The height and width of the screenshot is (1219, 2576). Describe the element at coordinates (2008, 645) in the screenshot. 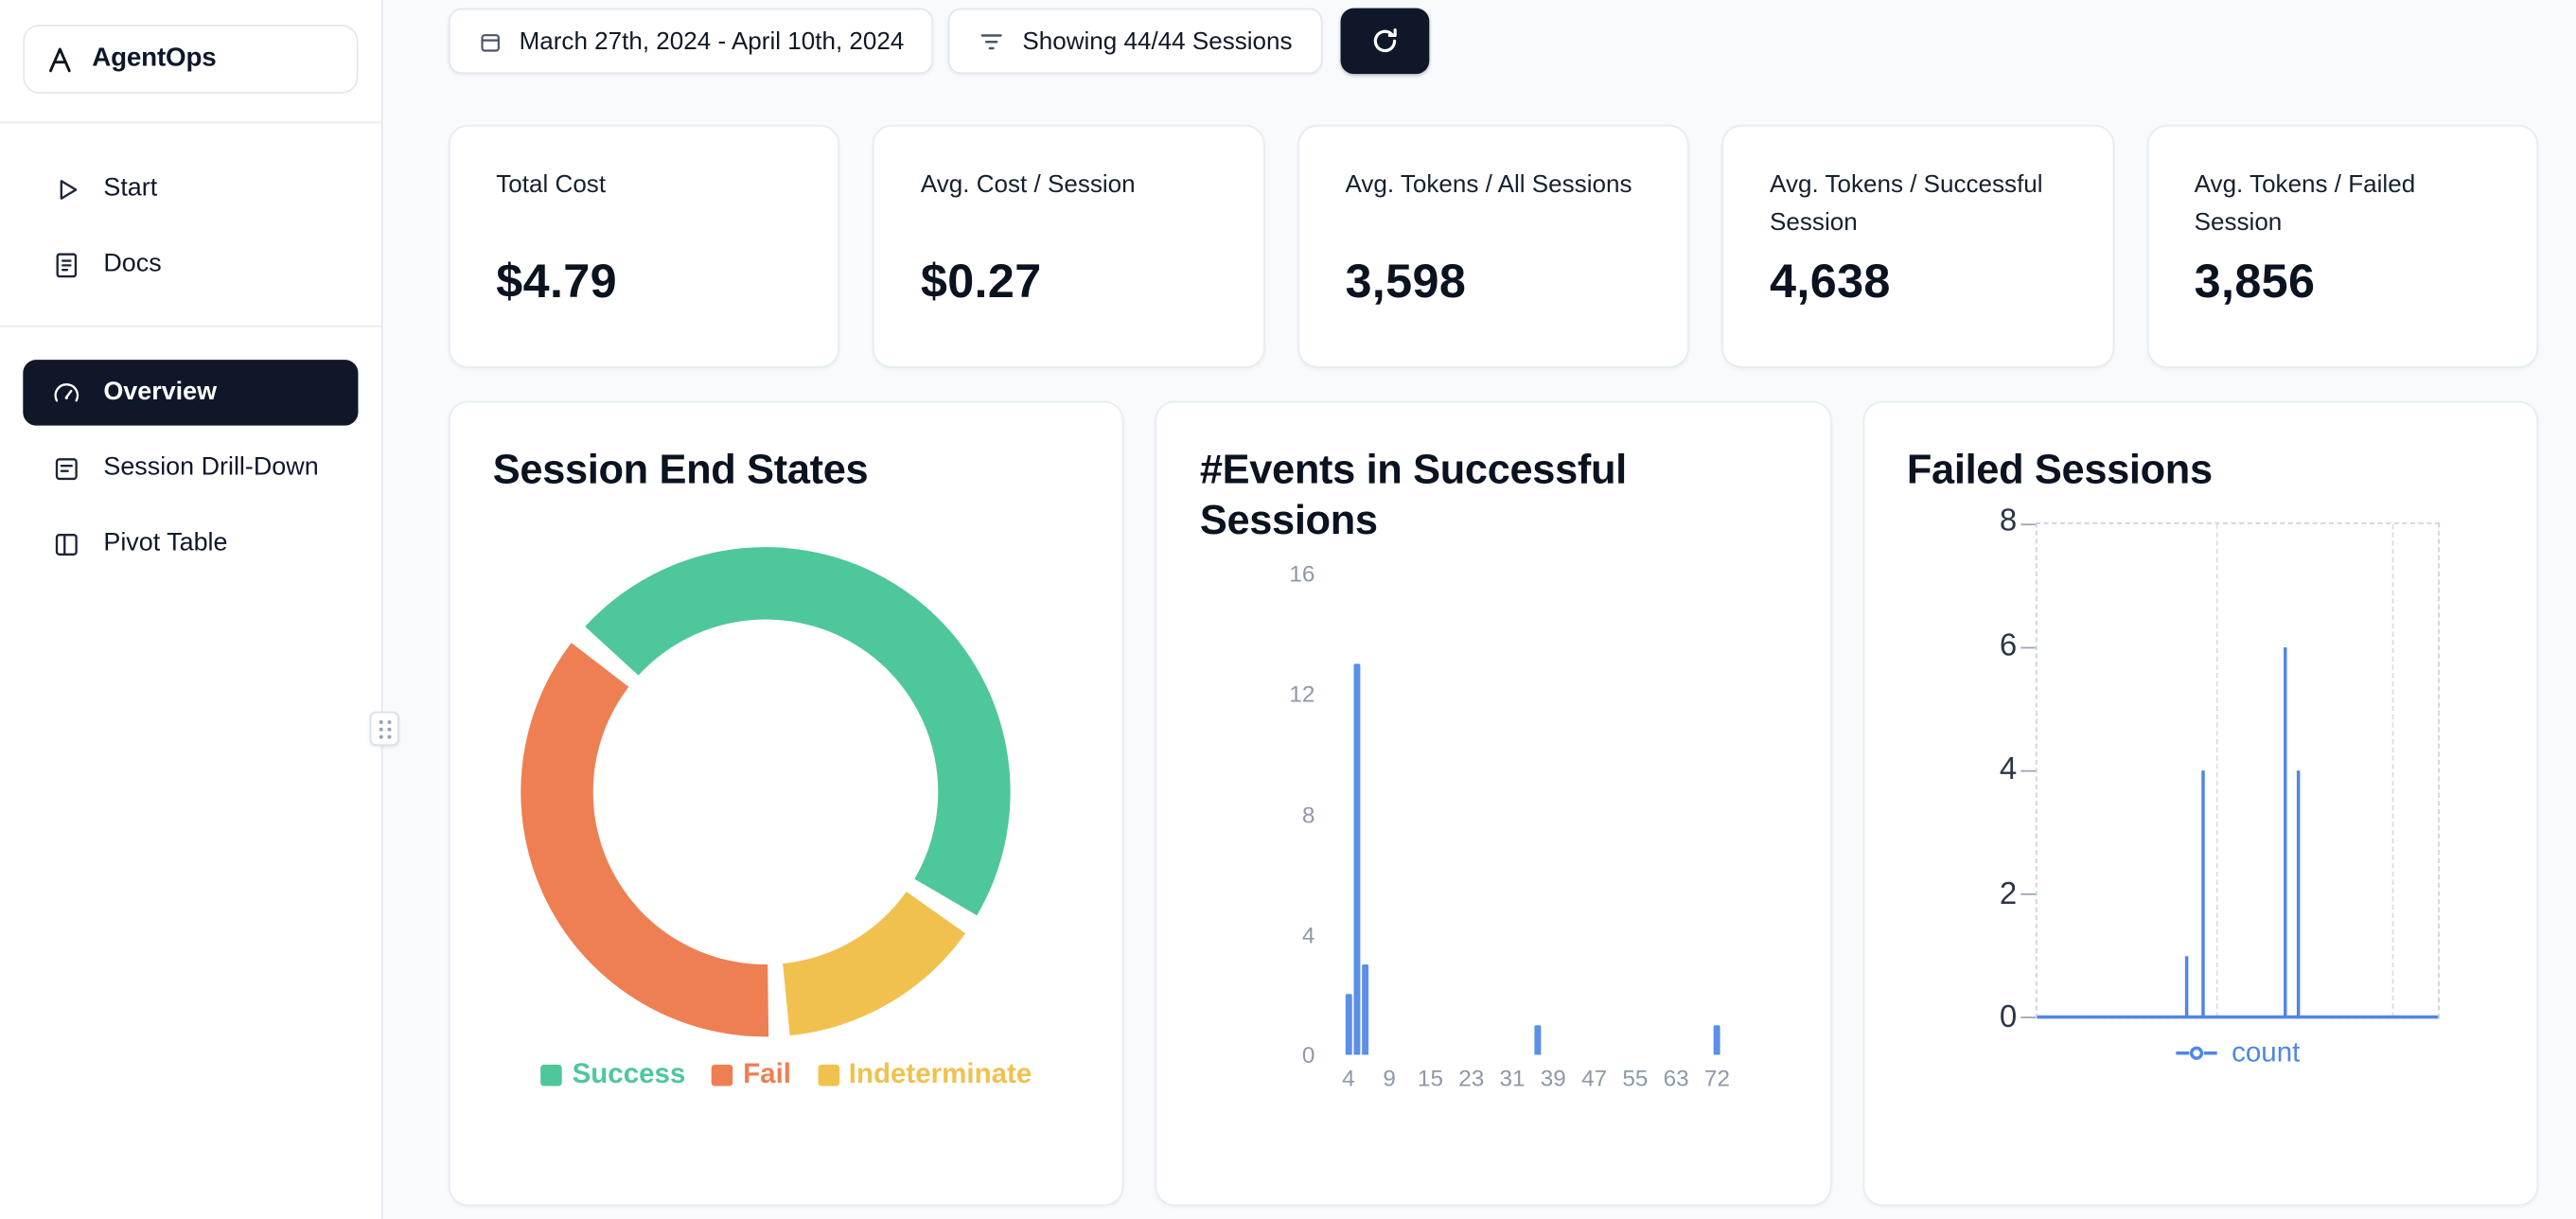

I see `y-tick-label: 6` at that location.